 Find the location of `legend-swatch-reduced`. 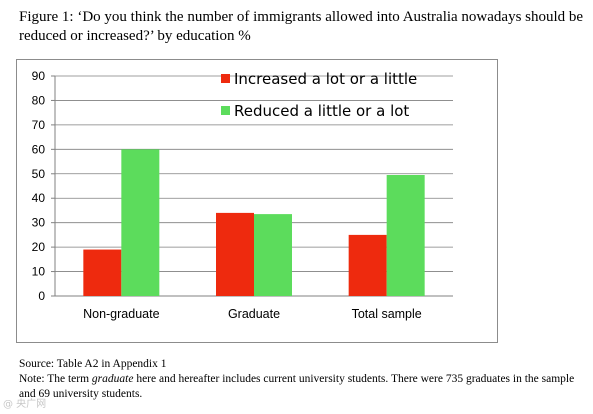

legend-swatch-reduced is located at coordinates (225, 110).